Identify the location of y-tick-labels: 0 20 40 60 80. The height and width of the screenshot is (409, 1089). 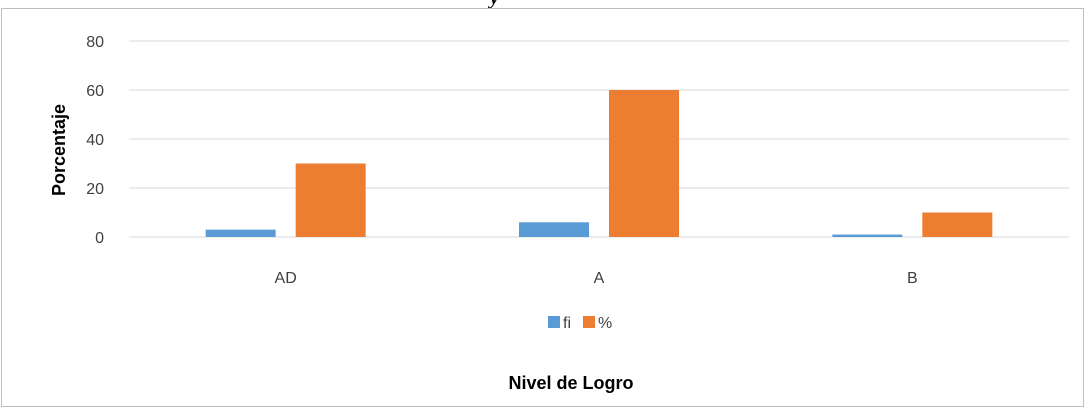
(95, 140).